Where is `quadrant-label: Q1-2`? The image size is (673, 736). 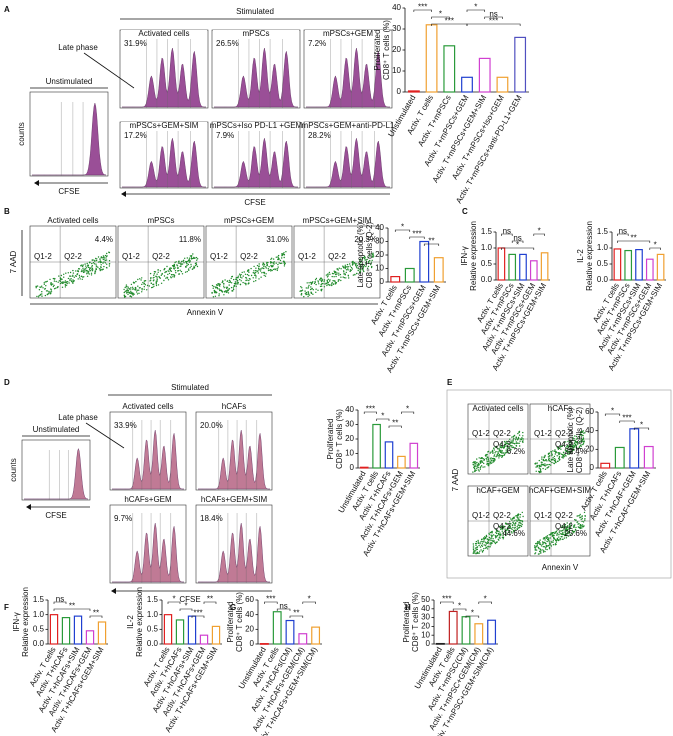 quadrant-label: Q1-2 is located at coordinates (543, 515).